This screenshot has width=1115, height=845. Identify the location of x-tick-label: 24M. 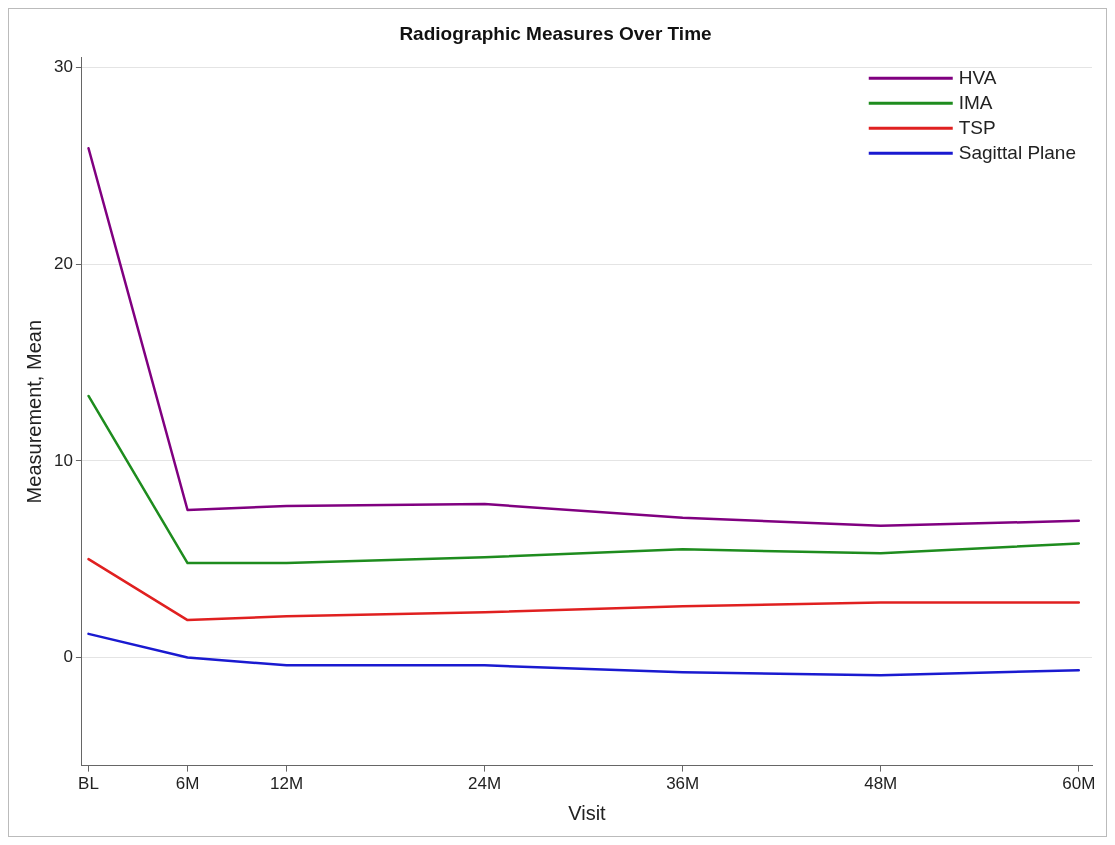
(485, 784).